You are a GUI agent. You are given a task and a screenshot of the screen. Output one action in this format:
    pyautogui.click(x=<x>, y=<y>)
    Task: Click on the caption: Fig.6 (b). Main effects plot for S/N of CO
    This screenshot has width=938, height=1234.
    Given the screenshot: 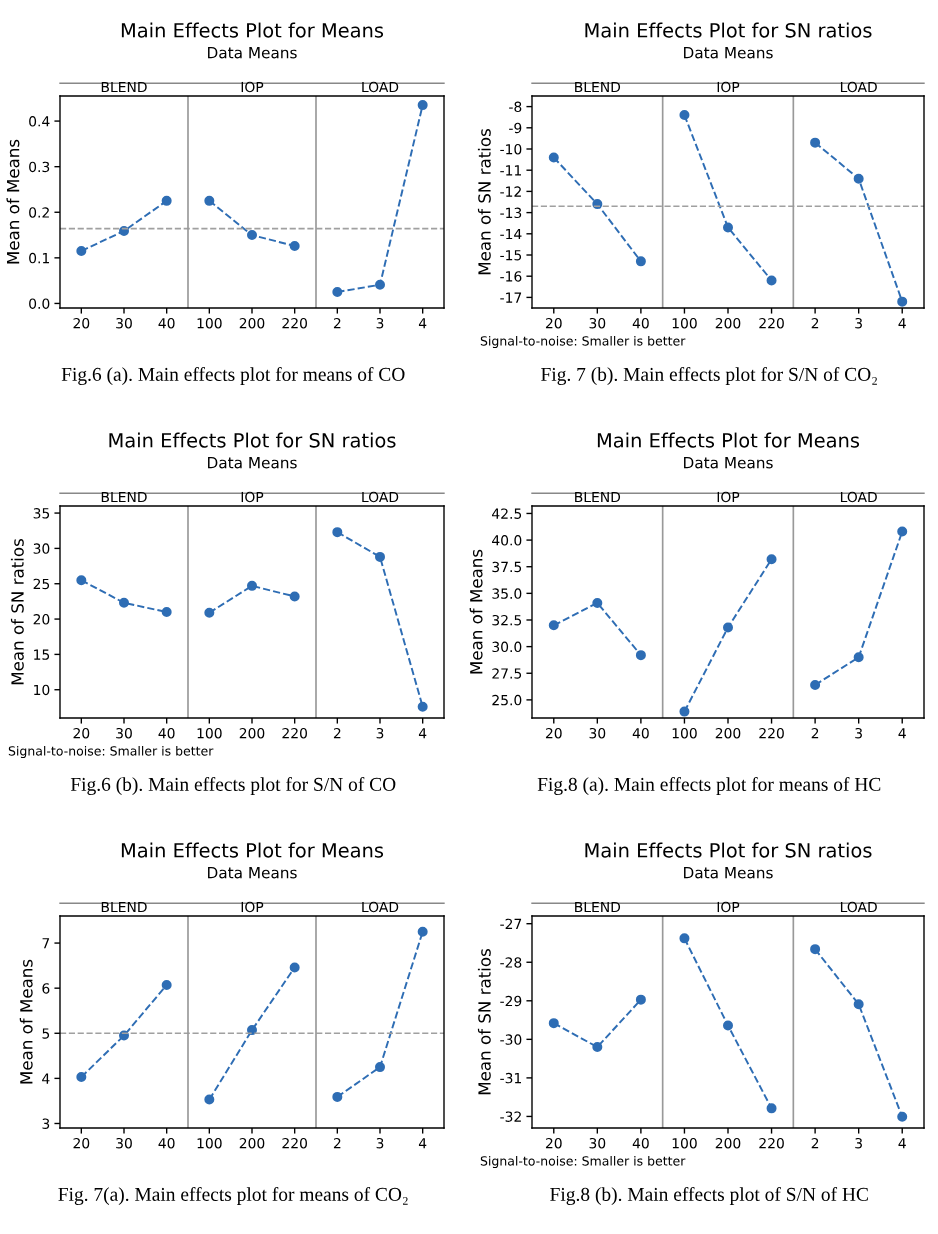 What is the action you would take?
    pyautogui.click(x=233, y=786)
    